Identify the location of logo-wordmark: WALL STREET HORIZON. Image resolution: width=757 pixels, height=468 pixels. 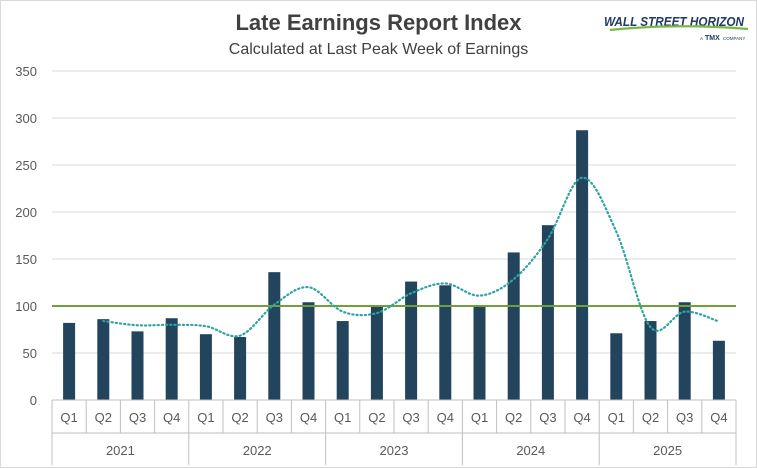
(674, 22).